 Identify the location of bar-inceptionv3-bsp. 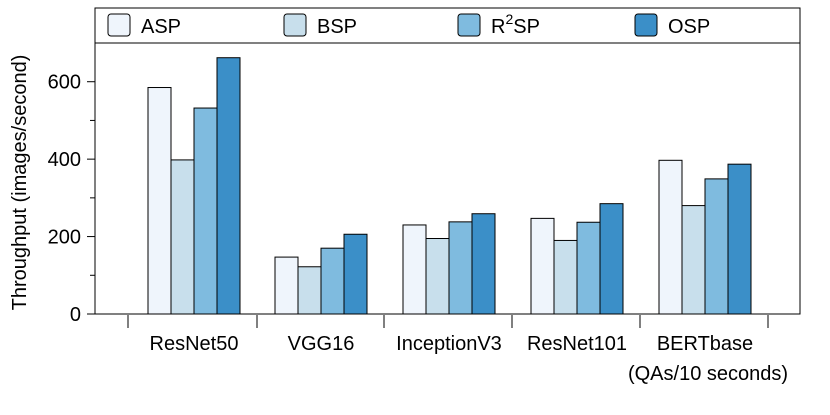
(437, 276).